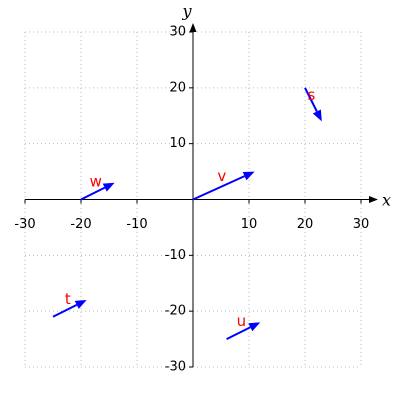  I want to click on x-tick-label: -20, so click(80, 224).